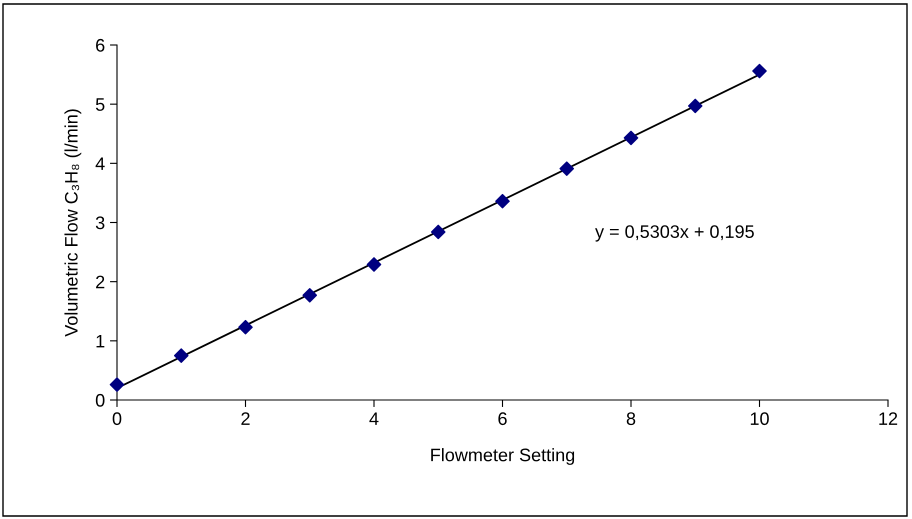 This screenshot has height=519, width=912. What do you see at coordinates (117, 419) in the screenshot?
I see `x-tick-label: 0` at bounding box center [117, 419].